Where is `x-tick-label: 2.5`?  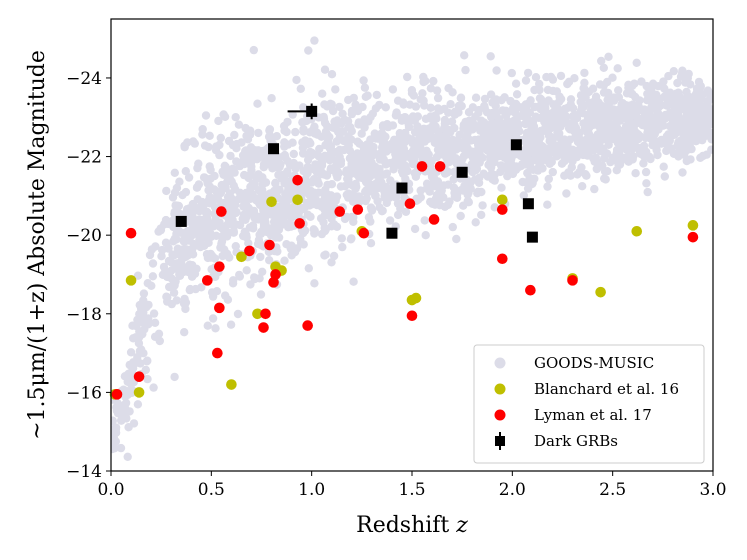 x-tick-label: 2.5 is located at coordinates (612, 490).